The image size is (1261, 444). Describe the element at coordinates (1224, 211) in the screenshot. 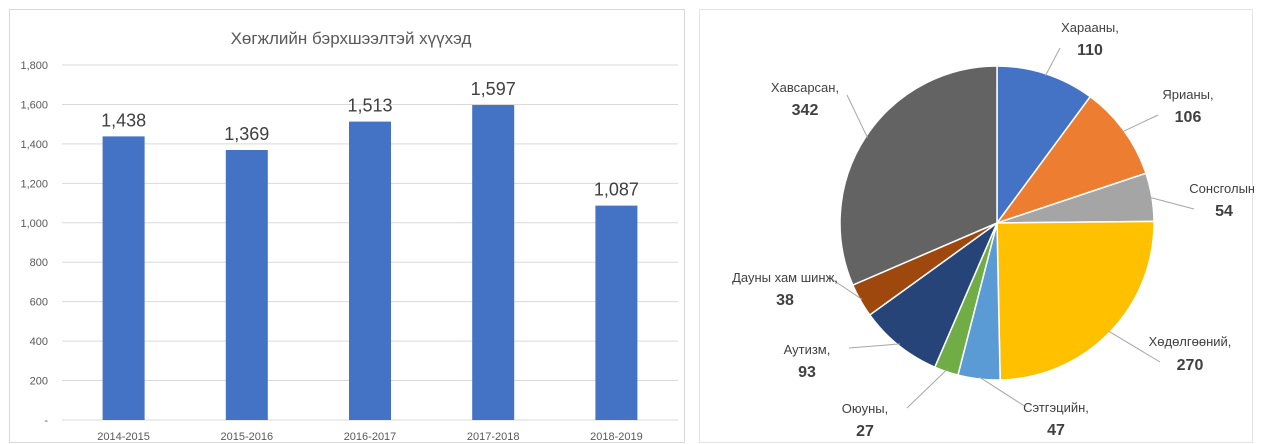

I see `pie-slice-value: 54` at that location.